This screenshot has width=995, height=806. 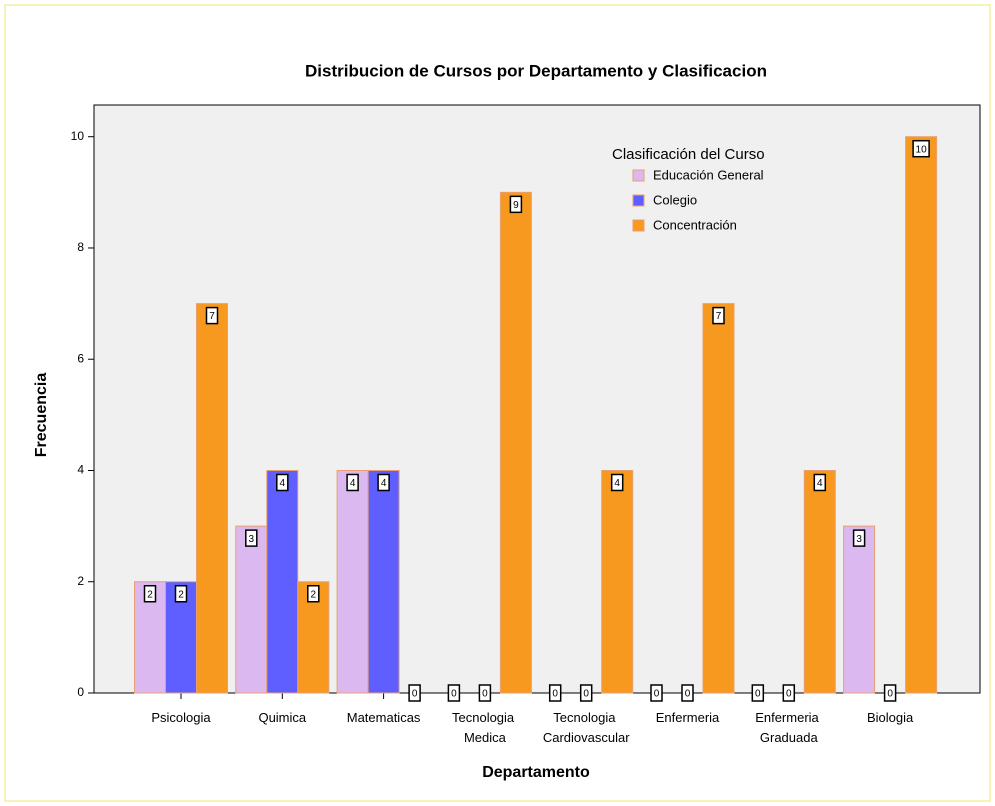 I want to click on x-tick-label: Psicologia, so click(x=181, y=717).